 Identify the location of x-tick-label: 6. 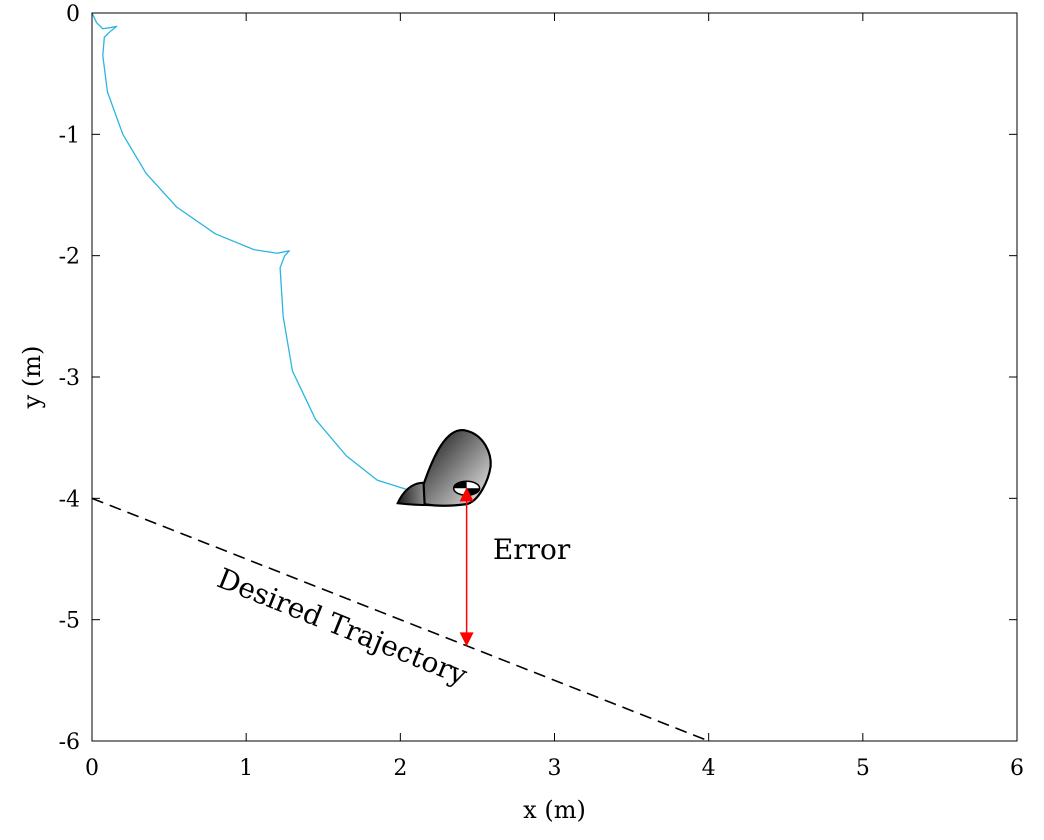
(1017, 768).